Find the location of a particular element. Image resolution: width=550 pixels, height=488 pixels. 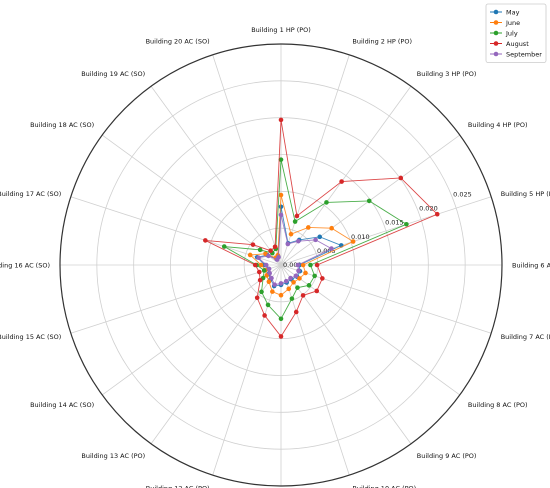

category-label: Building 6 AC (PO) is located at coordinates (531, 266).